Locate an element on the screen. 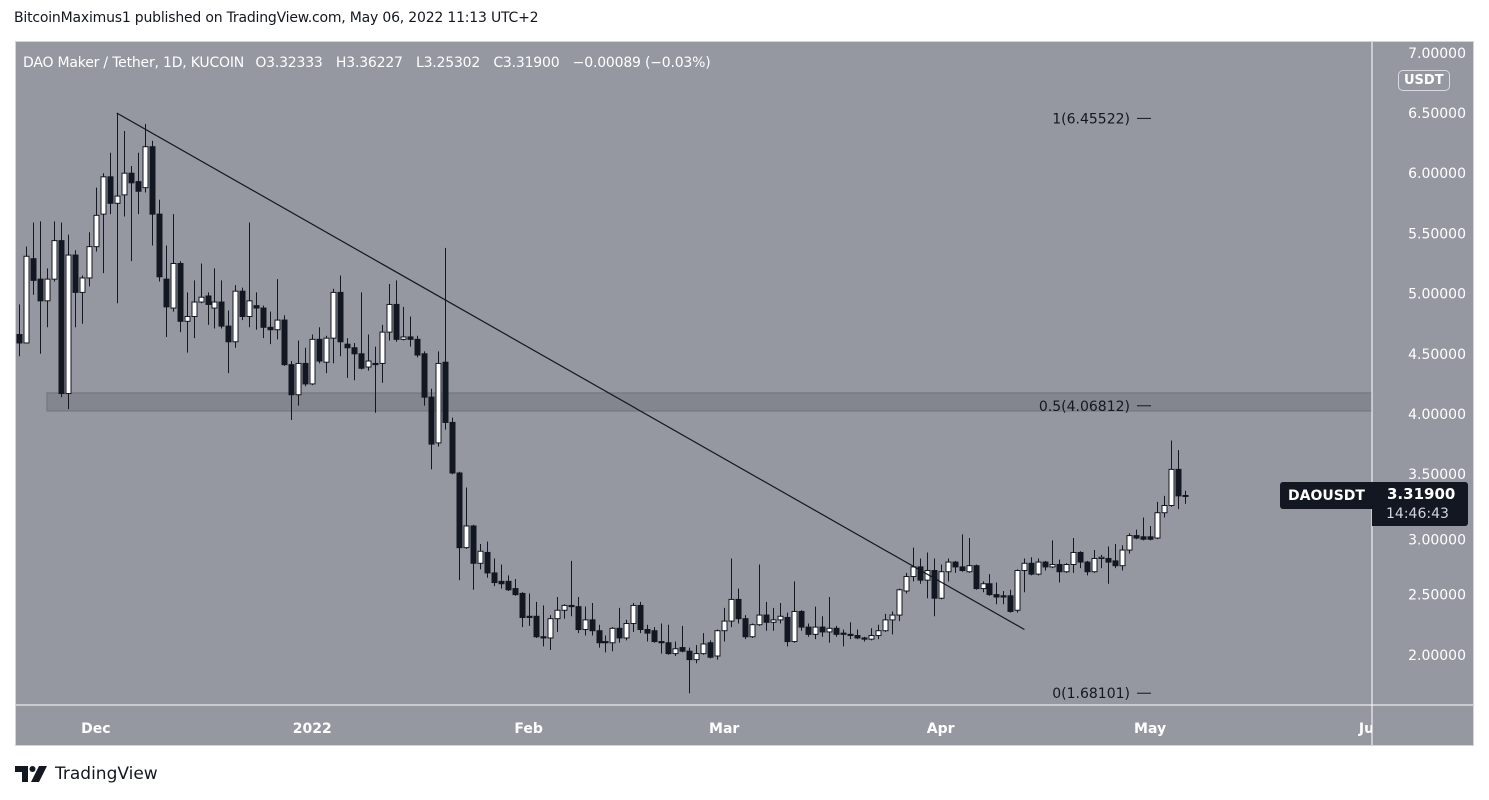  x-tick-label: Apr is located at coordinates (941, 729).